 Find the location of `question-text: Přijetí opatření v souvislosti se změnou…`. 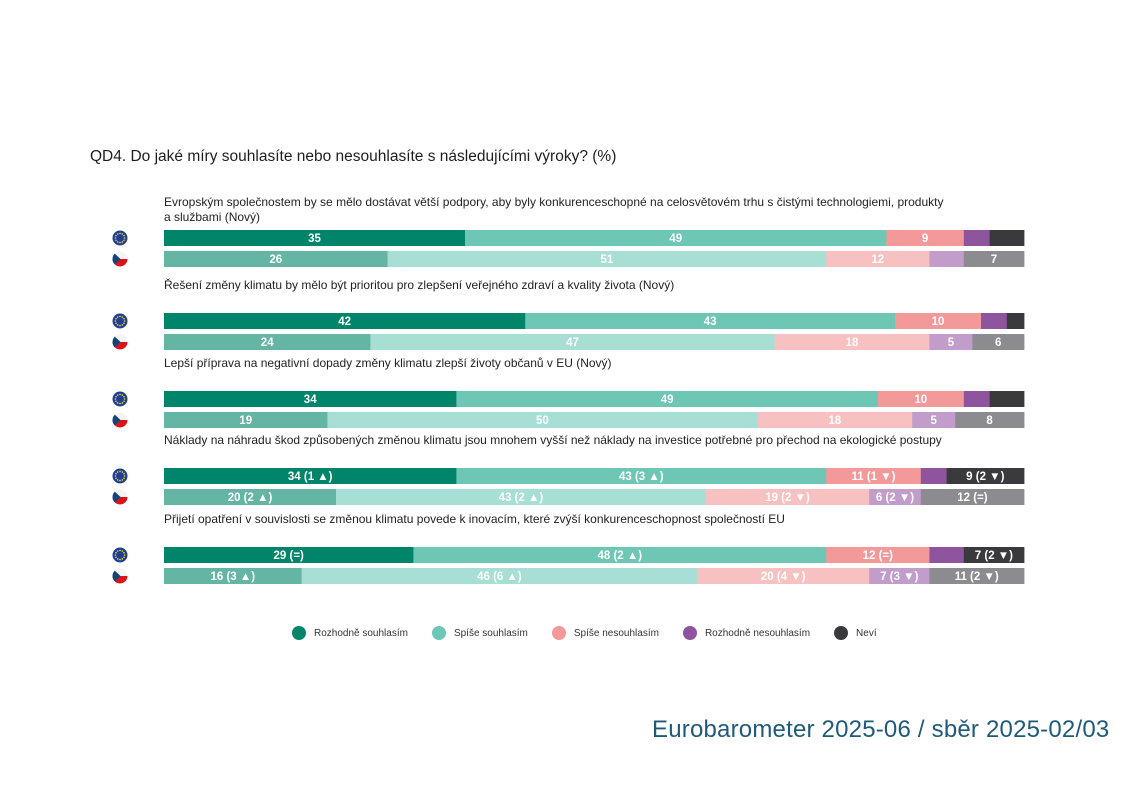

question-text: Přijetí opatření v souvislosti se změnou… is located at coordinates (474, 519).